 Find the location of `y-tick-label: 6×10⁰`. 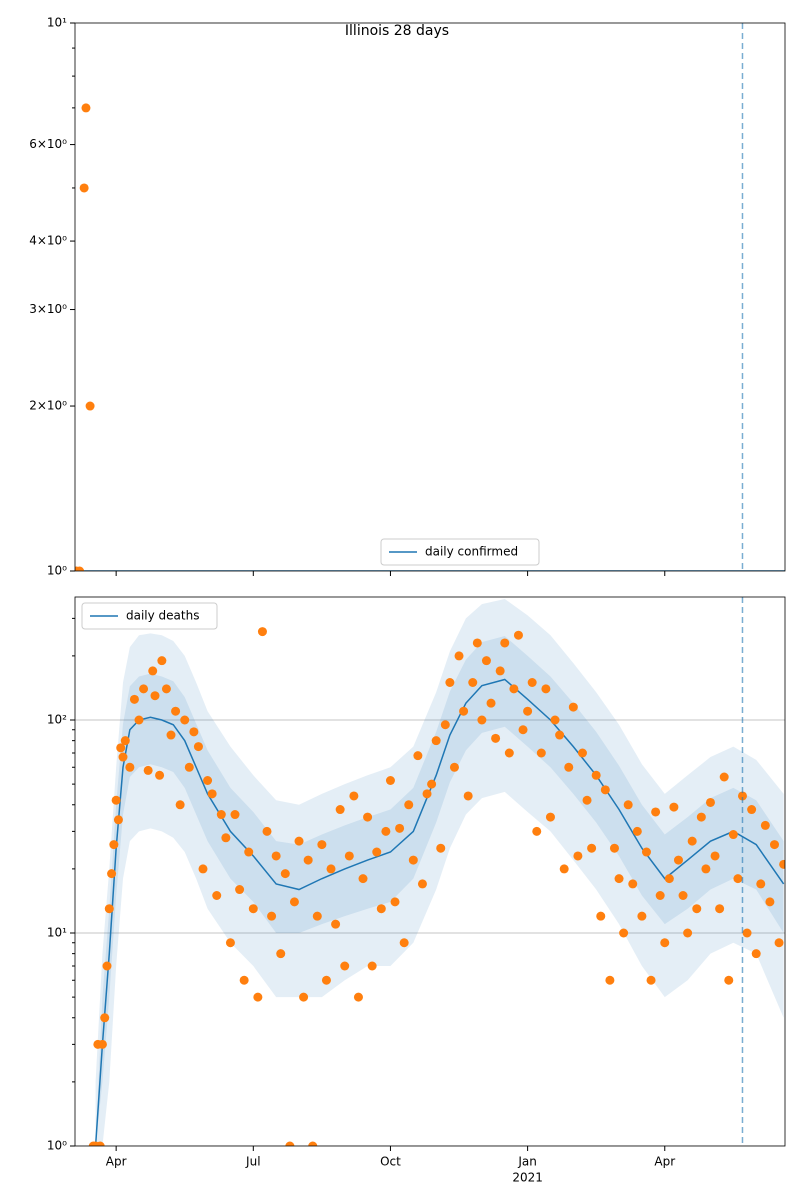

y-tick-label: 6×10⁰ is located at coordinates (48, 144).